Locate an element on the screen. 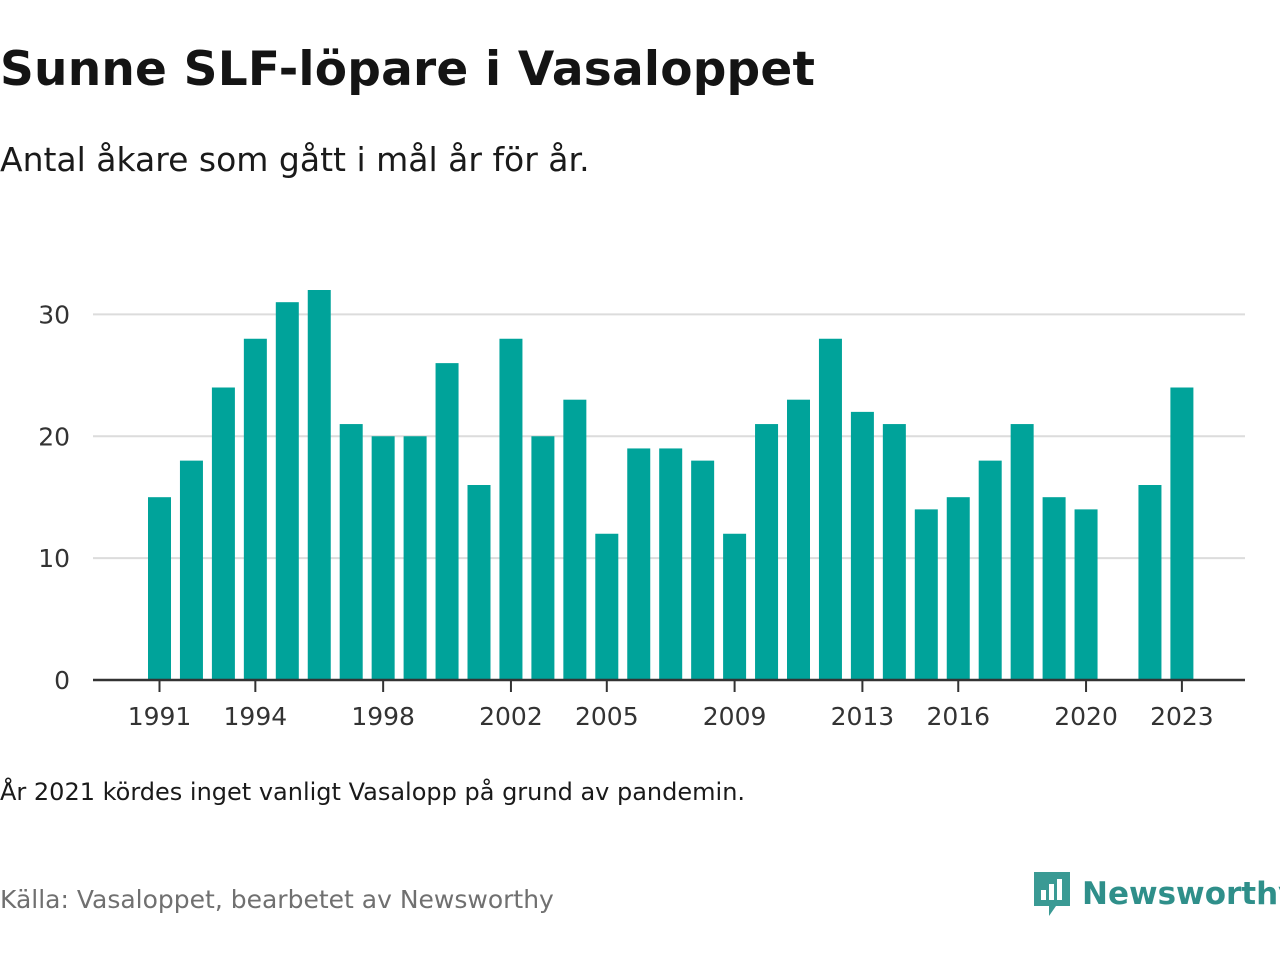 The width and height of the screenshot is (1280, 960). bar-2012 is located at coordinates (830, 509).